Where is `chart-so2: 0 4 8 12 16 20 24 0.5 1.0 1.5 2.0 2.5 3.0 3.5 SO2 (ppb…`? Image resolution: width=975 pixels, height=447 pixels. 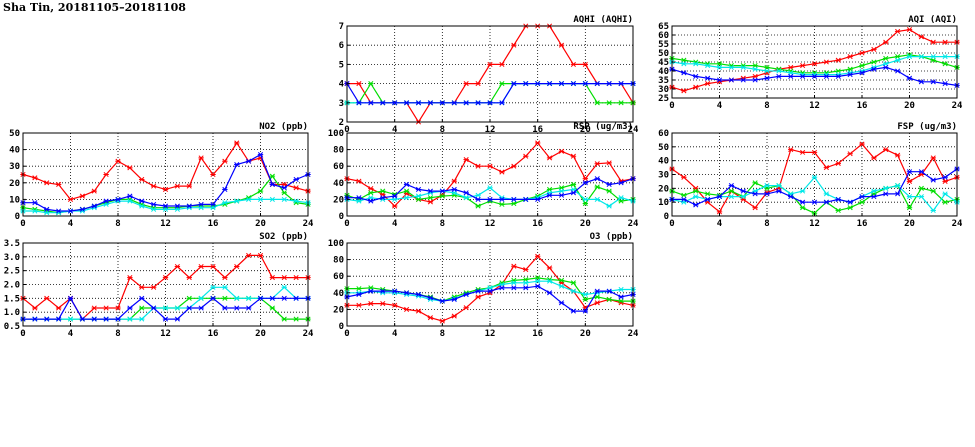
chart-so2: 0 4 8 12 16 20 24 0.5 1.0 1.5 2.0 2.5 3.0 3.5 SO2 (ppb… is located at coordinates (159, 285).